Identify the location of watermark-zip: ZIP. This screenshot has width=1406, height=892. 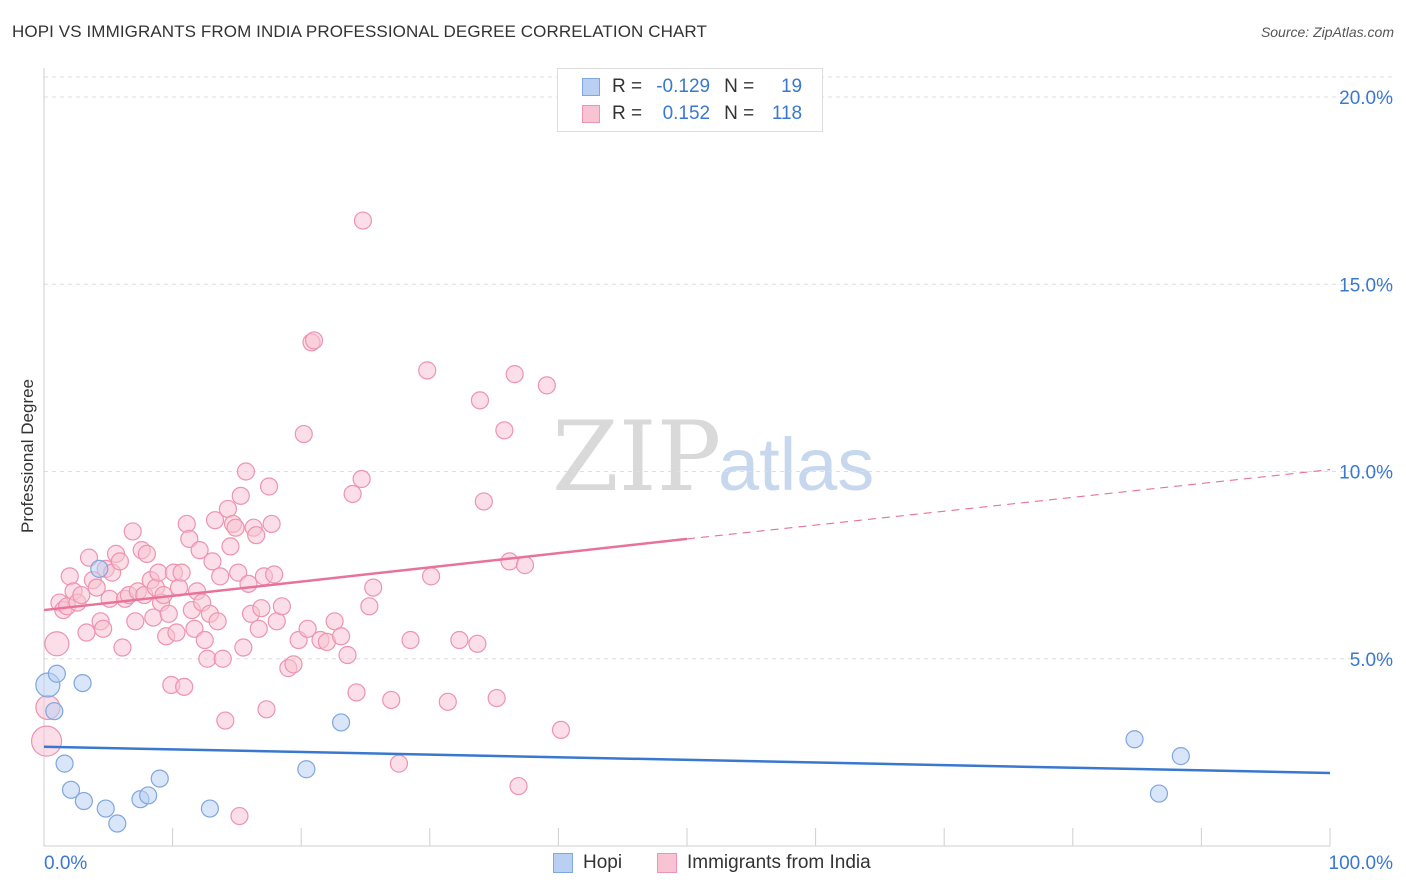
(636, 457).